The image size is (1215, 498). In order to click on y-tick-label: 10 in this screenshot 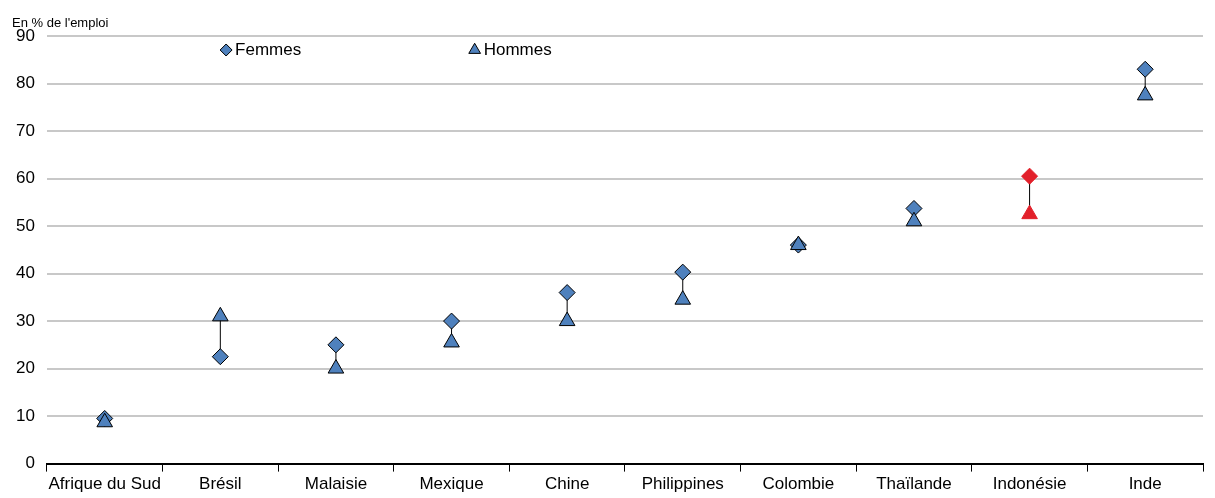, I will do `click(25, 415)`.